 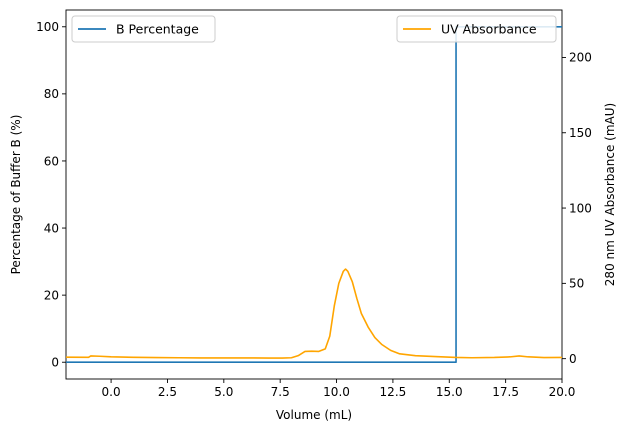 I want to click on x-tick-label: 20.0, so click(x=562, y=392).